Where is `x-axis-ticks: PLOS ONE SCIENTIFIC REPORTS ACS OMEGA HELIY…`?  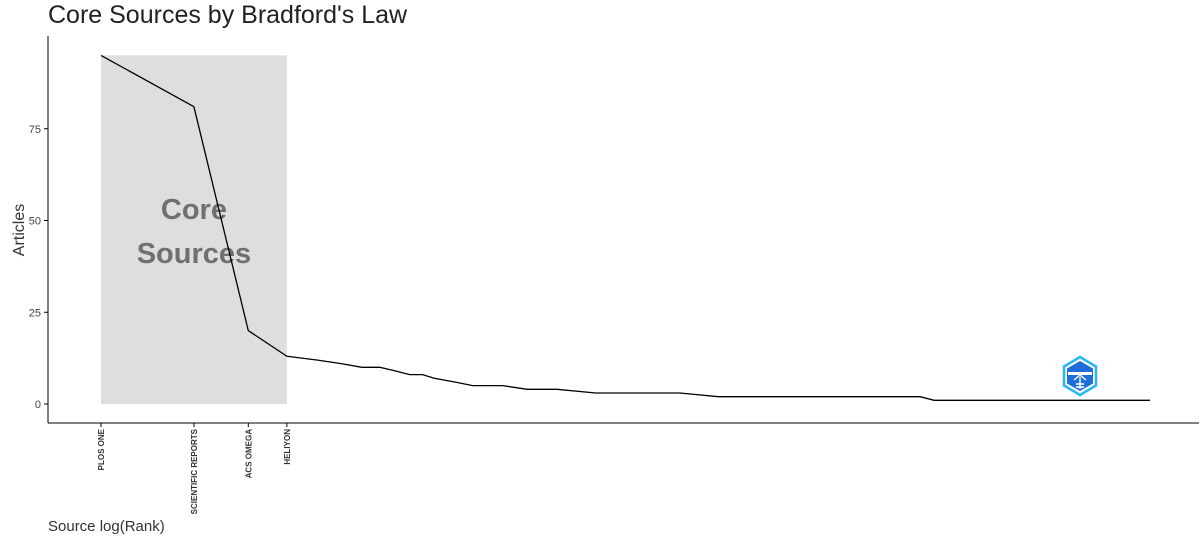 x-axis-ticks: PLOS ONE SCIENTIFIC REPORTS ACS OMEGA HELIY… is located at coordinates (194, 468).